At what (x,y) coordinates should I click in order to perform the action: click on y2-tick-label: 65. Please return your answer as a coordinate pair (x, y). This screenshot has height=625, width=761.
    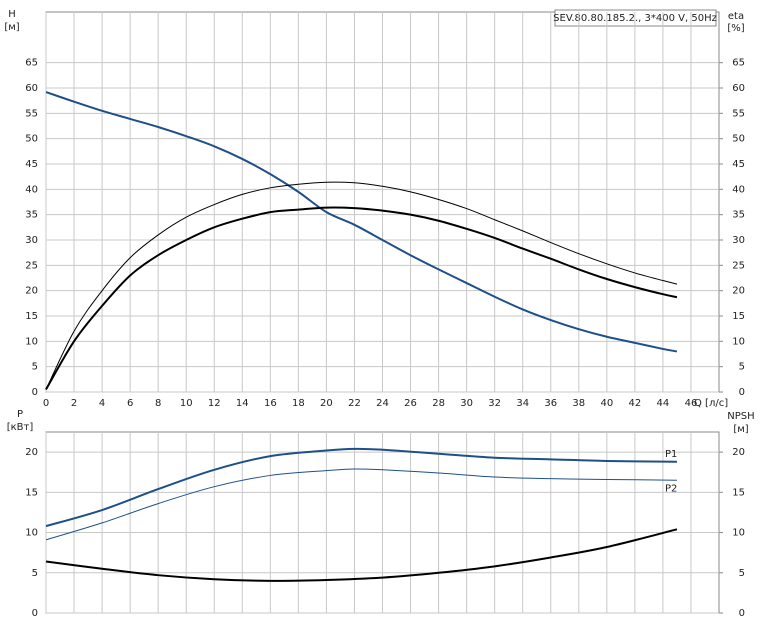
    Looking at the image, I should click on (738, 63).